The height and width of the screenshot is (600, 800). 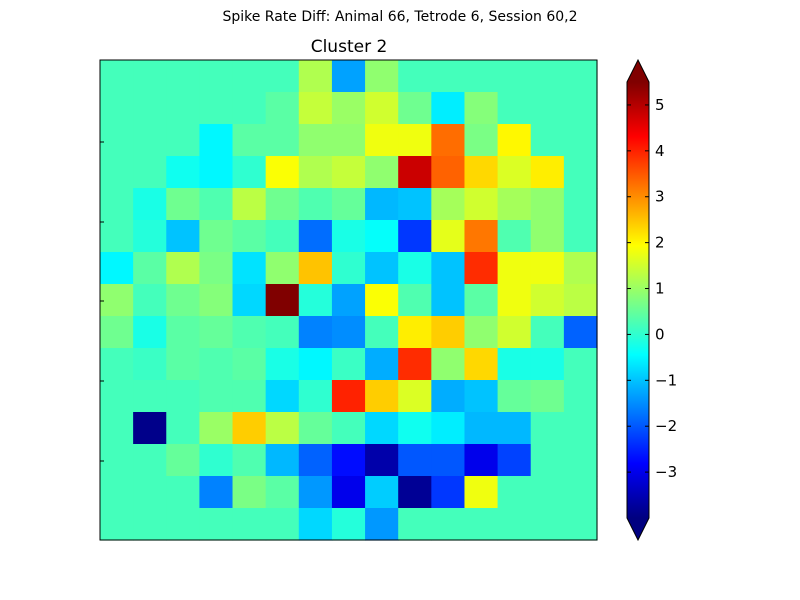 What do you see at coordinates (348, 108) in the screenshot?
I see `heatmap-cell-r1-c7` at bounding box center [348, 108].